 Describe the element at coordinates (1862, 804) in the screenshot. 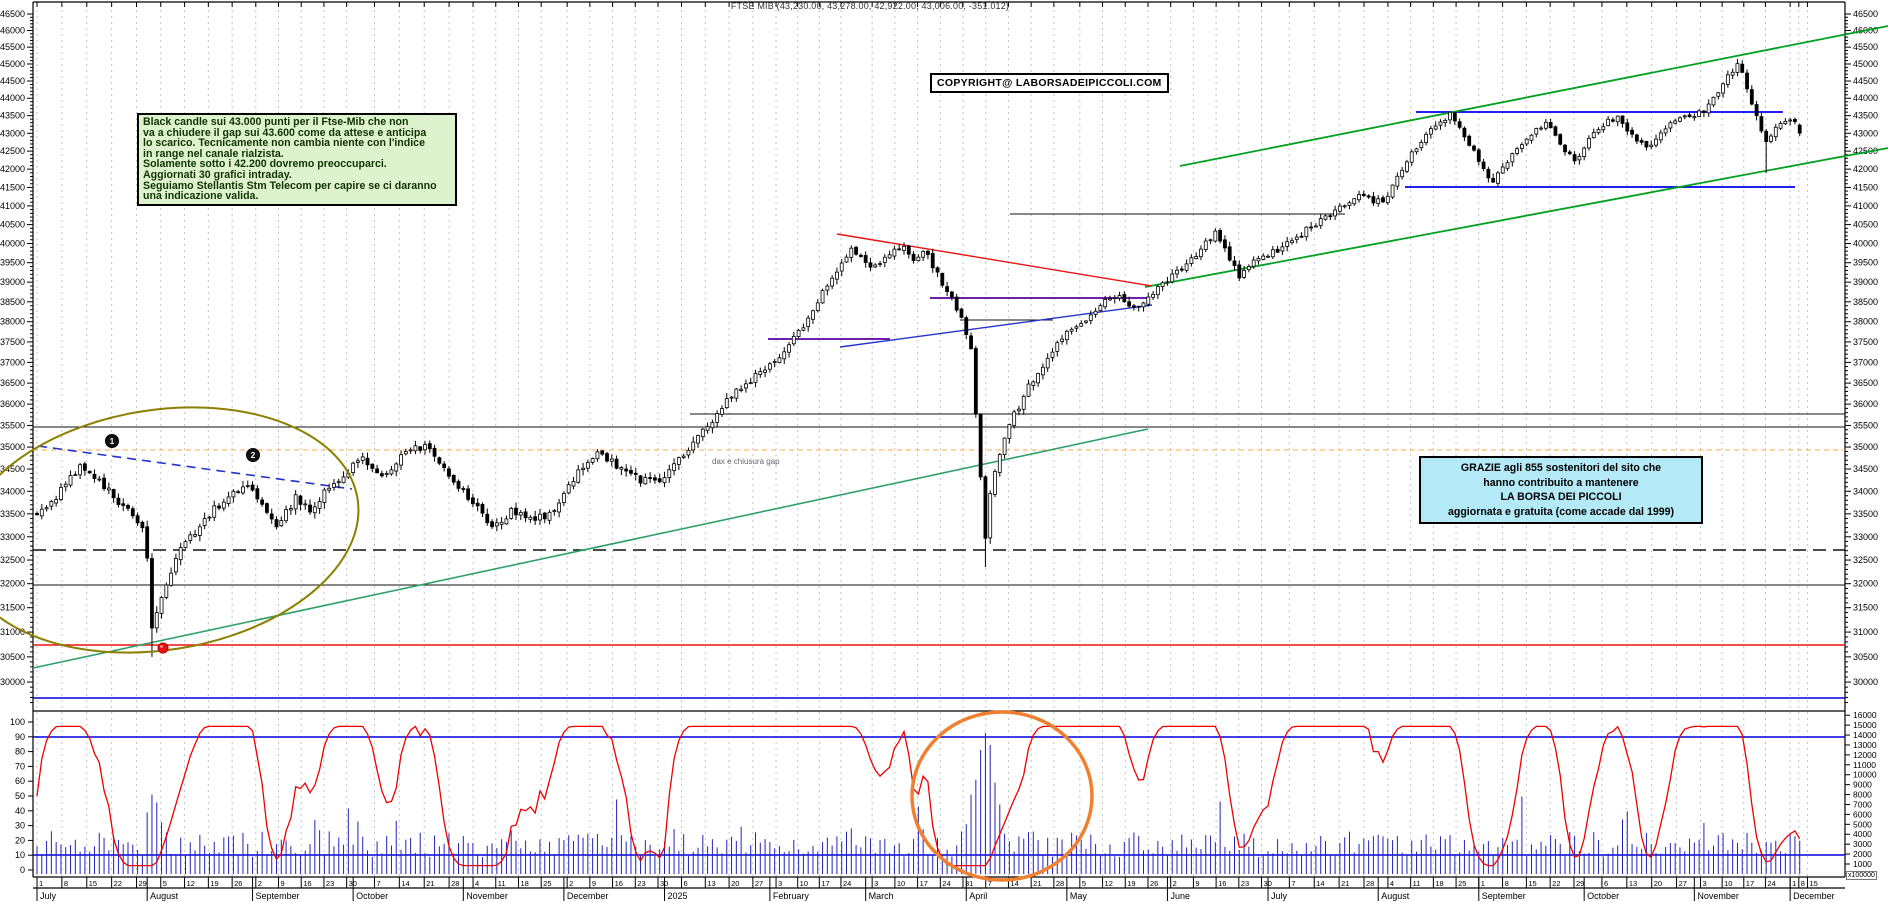

I see `svg-text: 7000` at that location.